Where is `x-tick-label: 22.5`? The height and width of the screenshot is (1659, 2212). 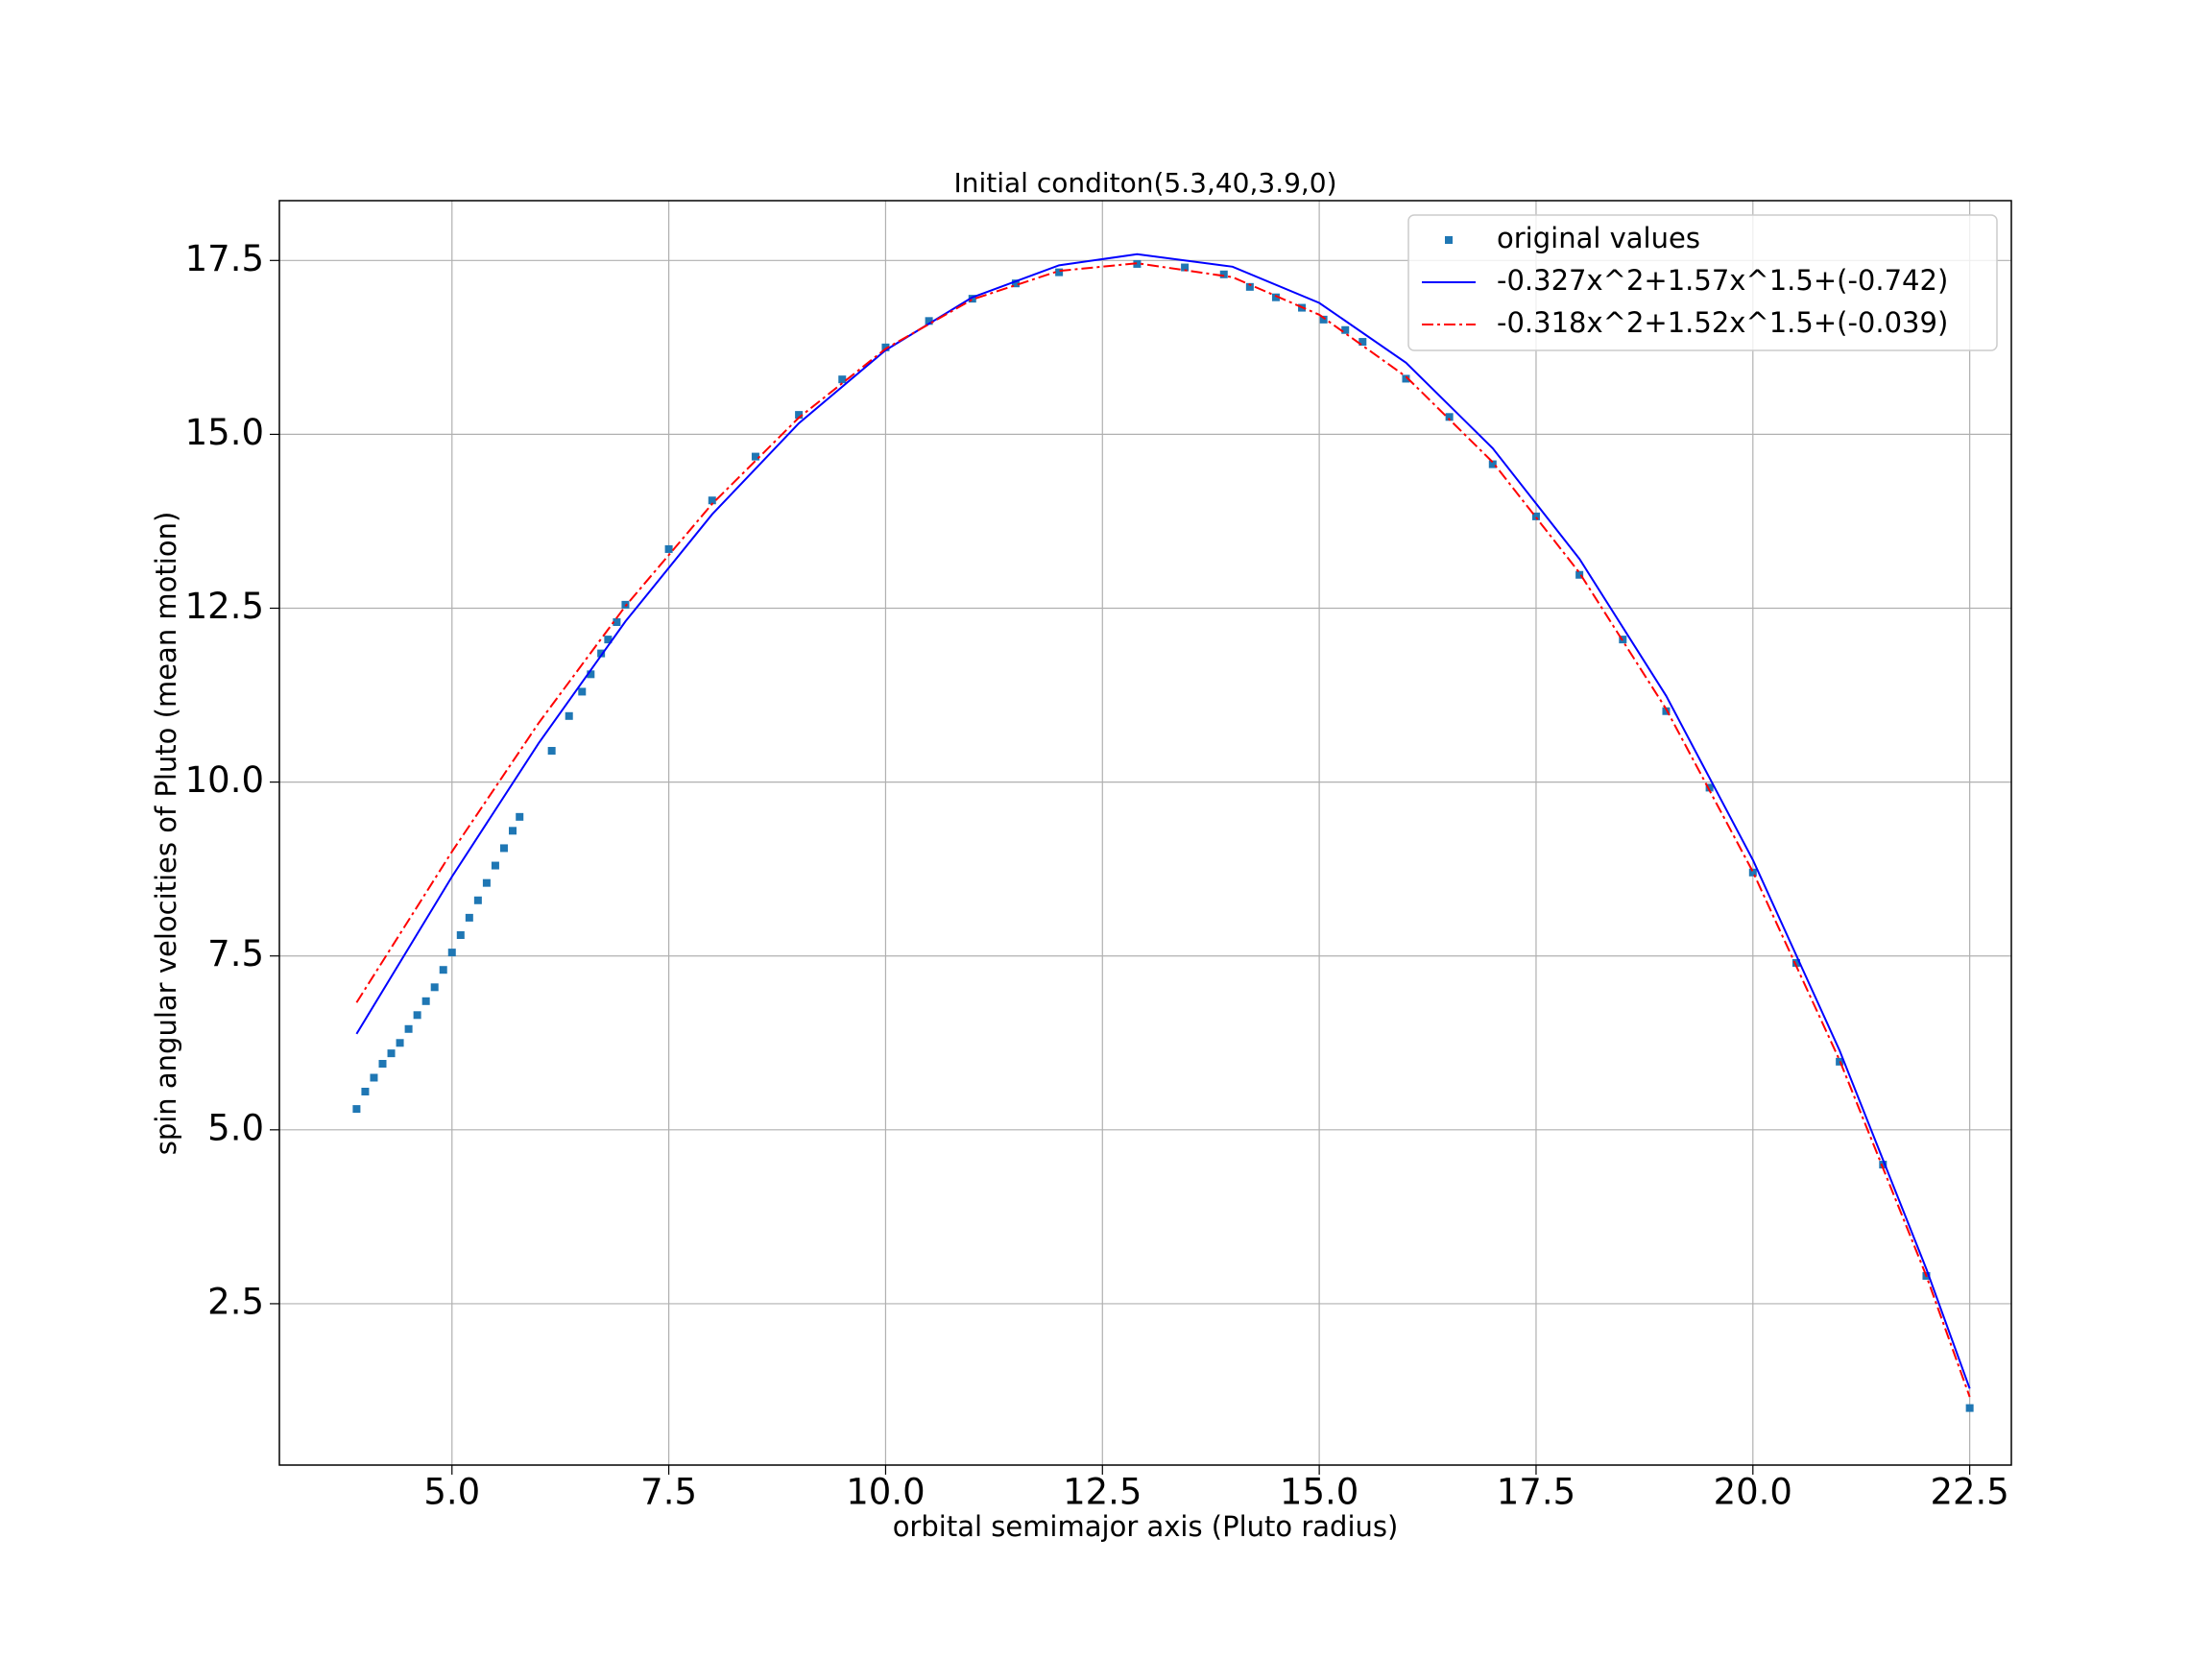
x-tick-label: 22.5 is located at coordinates (1969, 1492).